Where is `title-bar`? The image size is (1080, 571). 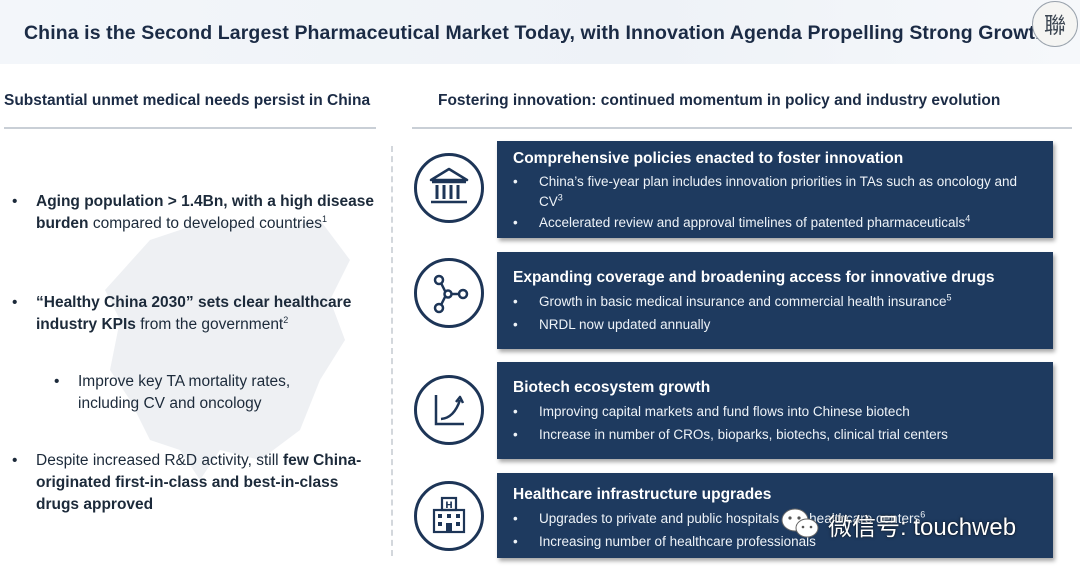 title-bar is located at coordinates (540, 32).